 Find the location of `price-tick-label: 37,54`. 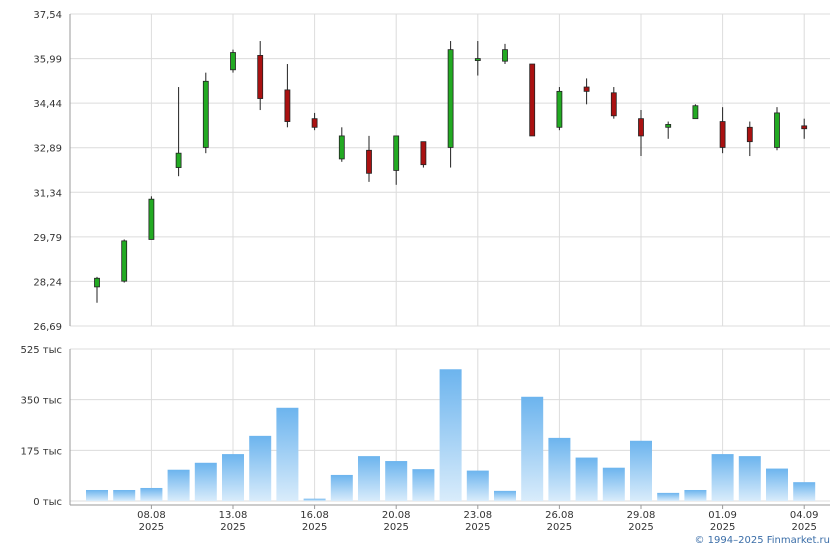

price-tick-label: 37,54 is located at coordinates (47, 15).